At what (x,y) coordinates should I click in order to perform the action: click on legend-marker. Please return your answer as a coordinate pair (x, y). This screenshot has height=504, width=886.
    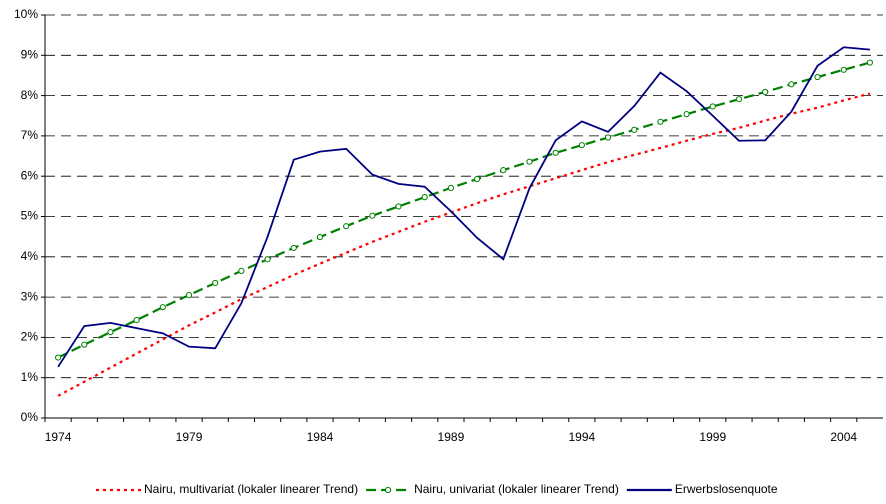
    Looking at the image, I should click on (388, 490).